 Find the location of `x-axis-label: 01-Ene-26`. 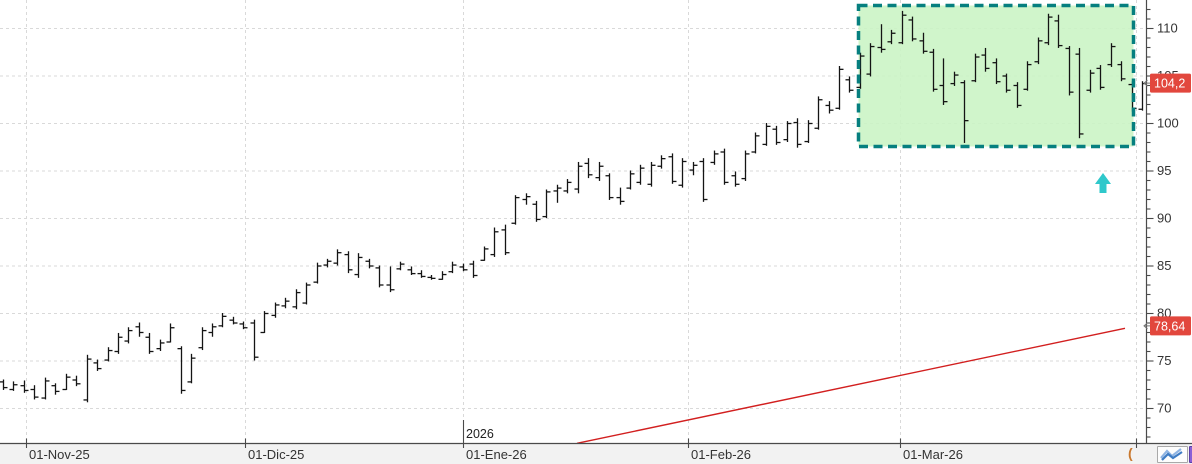

x-axis-label: 01-Ene-26 is located at coordinates (496, 454).